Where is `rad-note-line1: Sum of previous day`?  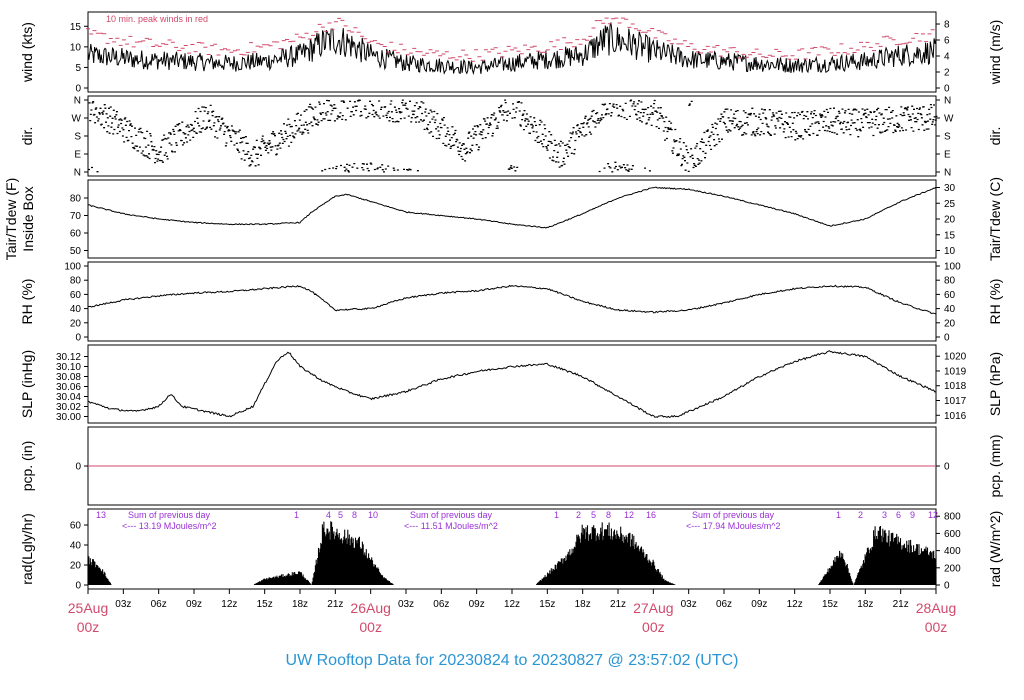 rad-note-line1: Sum of previous day is located at coordinates (169, 515).